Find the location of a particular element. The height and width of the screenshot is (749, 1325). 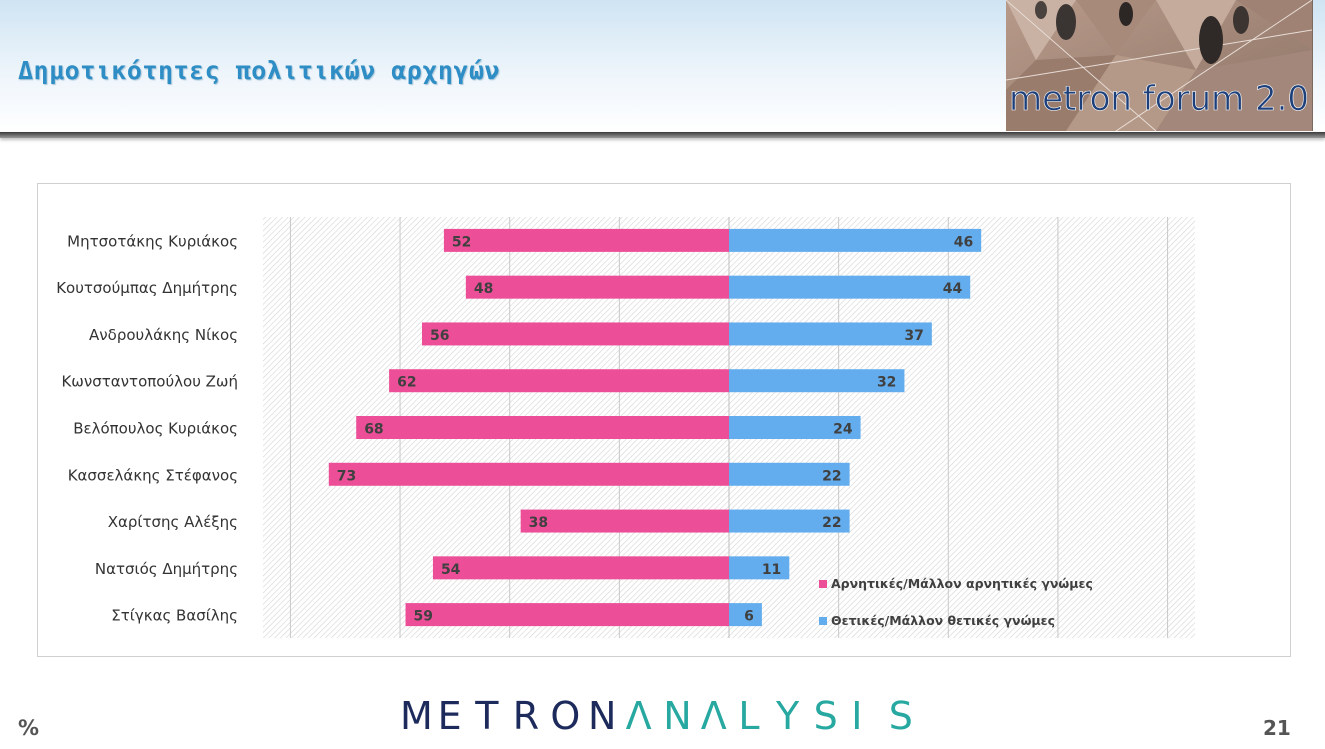

legend-label: Αρνητικές/Μάλλον αρνητικές γνώμες is located at coordinates (962, 583).